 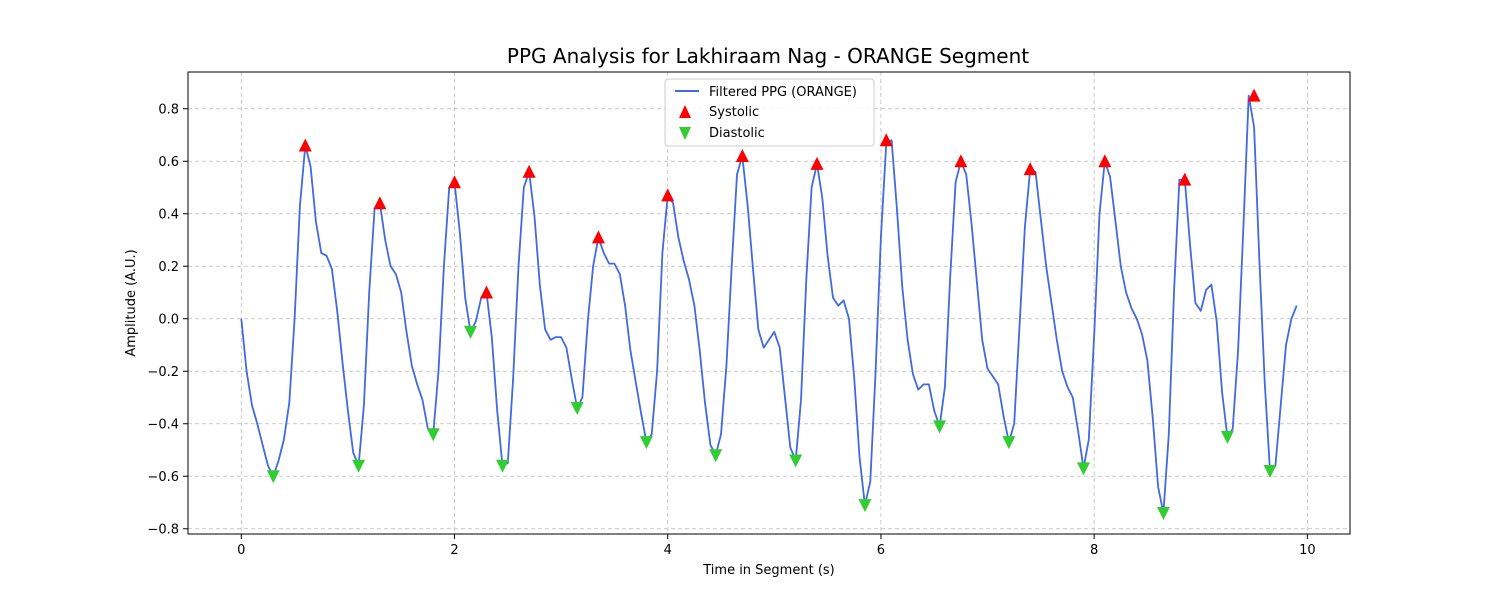 What do you see at coordinates (168, 267) in the screenshot?
I see `y-tick-label: 0.2` at bounding box center [168, 267].